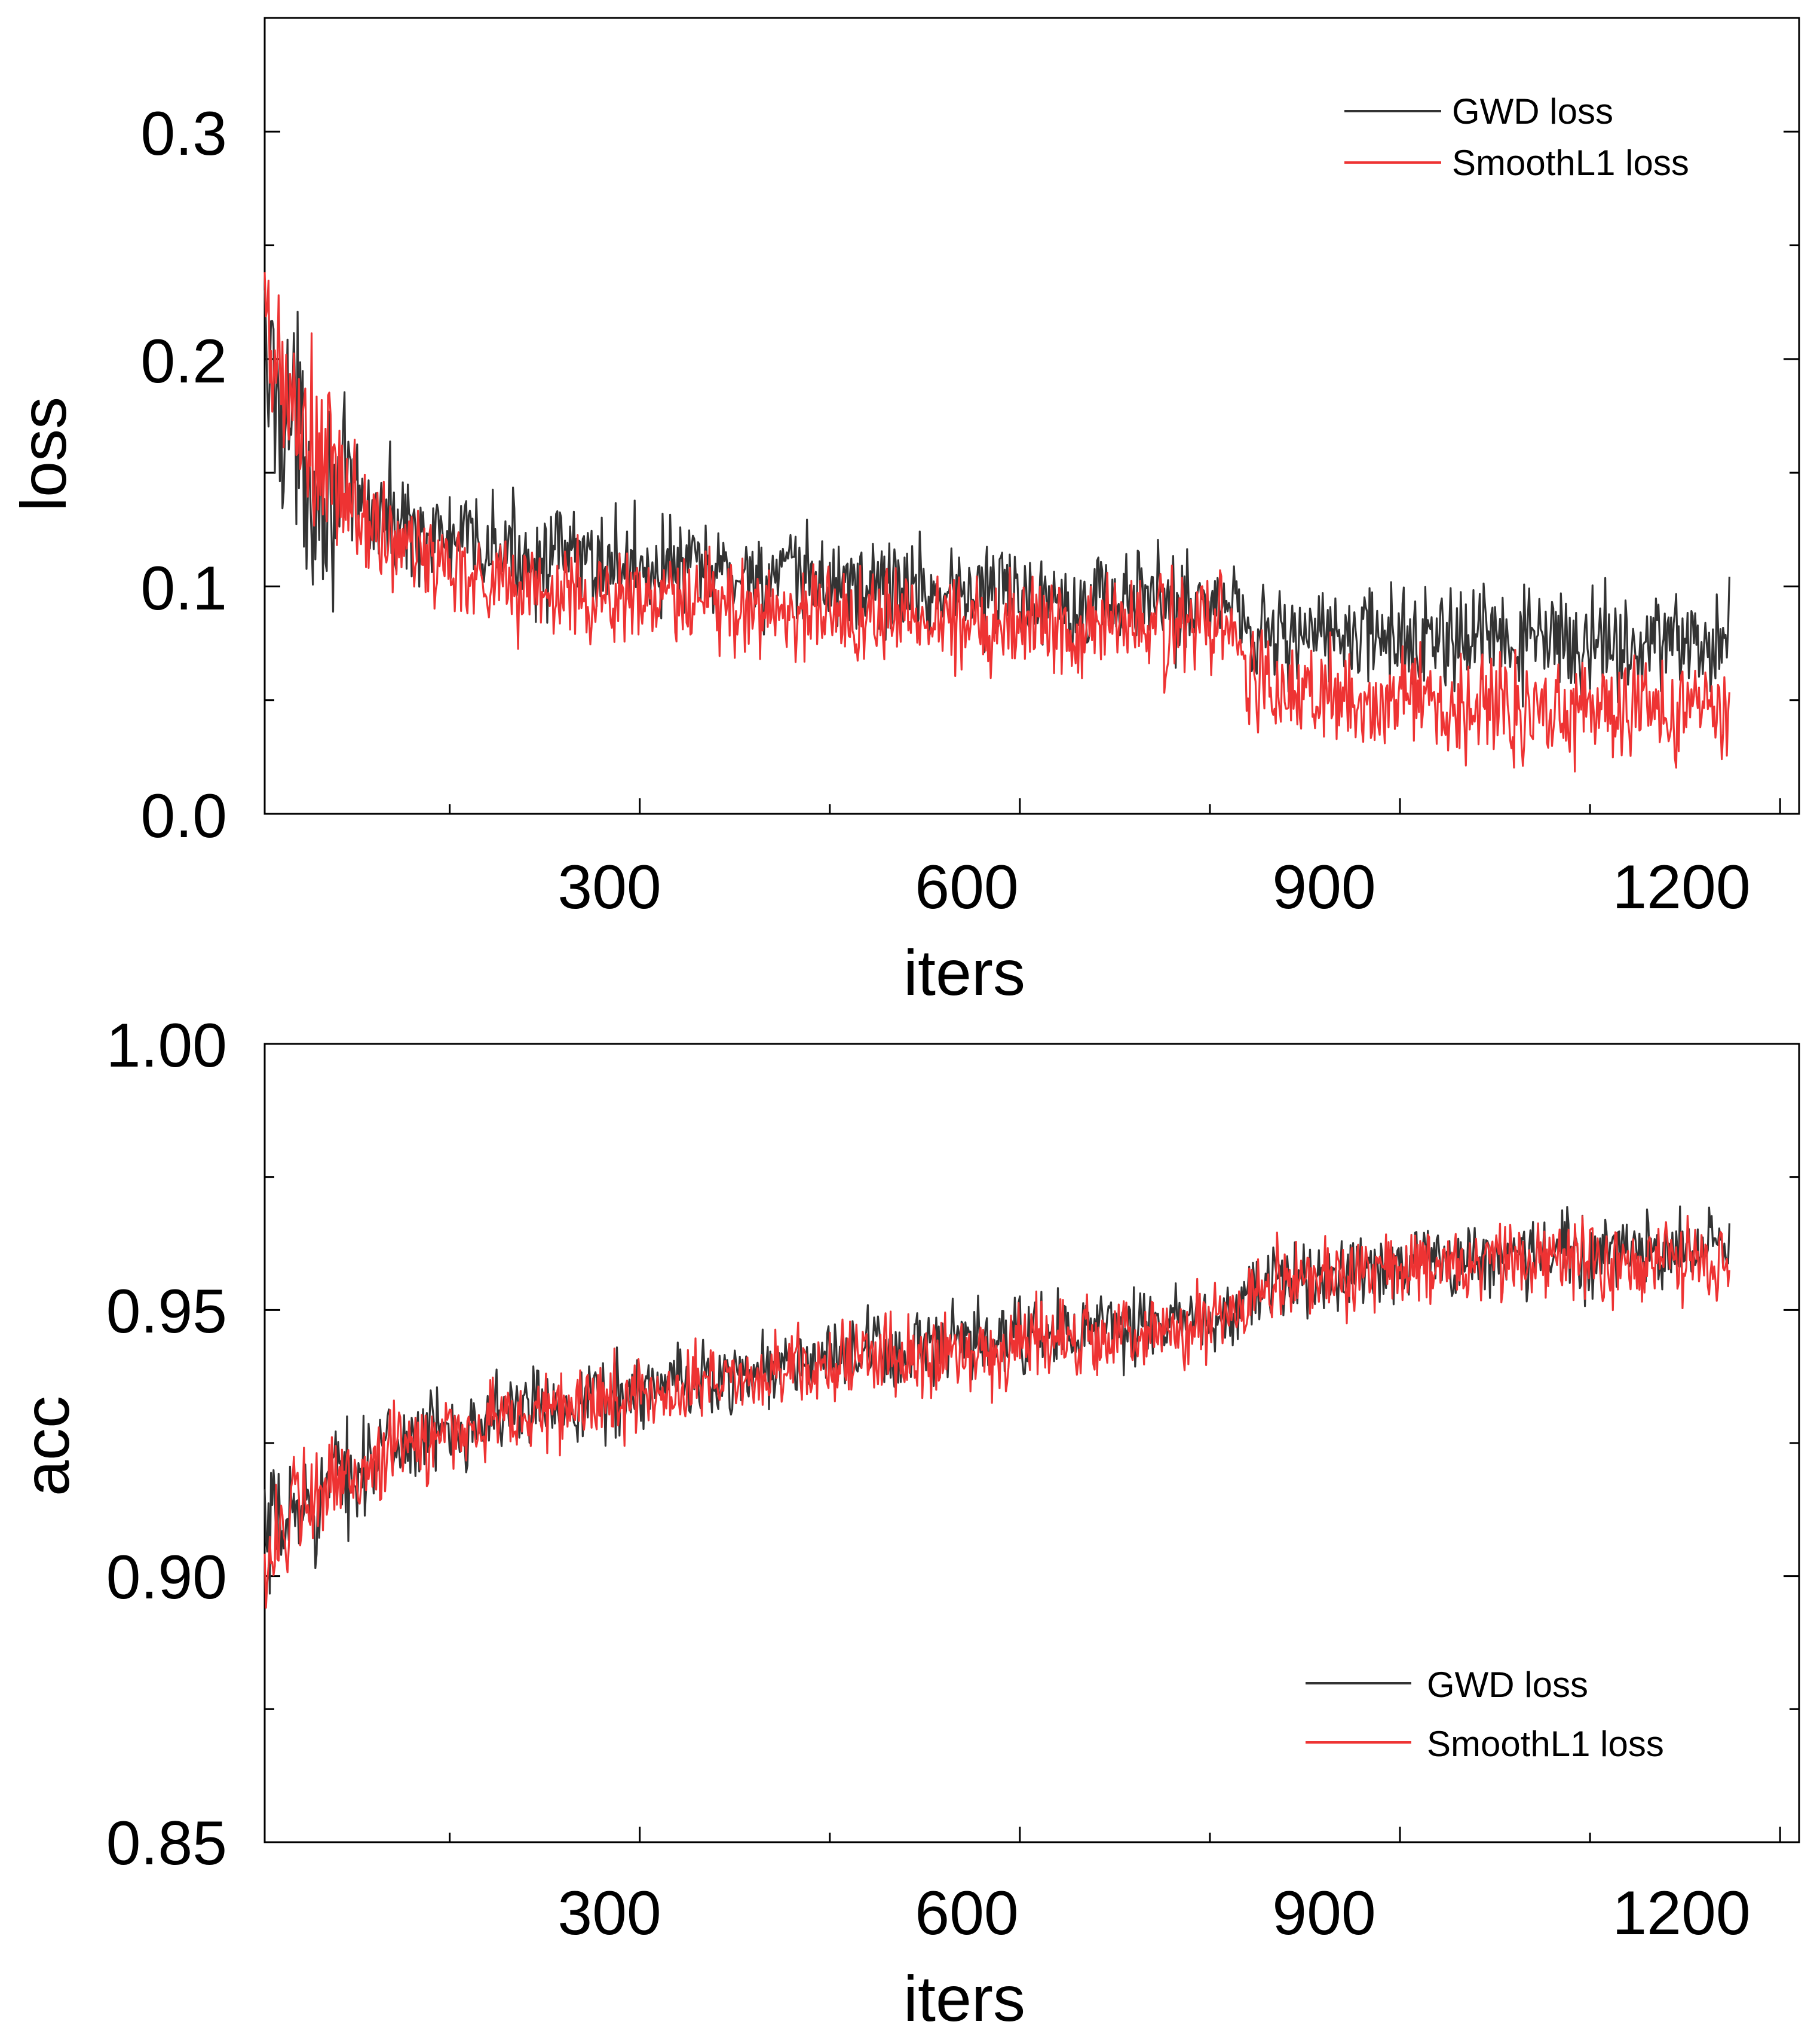  Describe the element at coordinates (183, 475) in the screenshot. I see `y-tick-labels: 0.0 0.1 0.2 0.3` at that location.